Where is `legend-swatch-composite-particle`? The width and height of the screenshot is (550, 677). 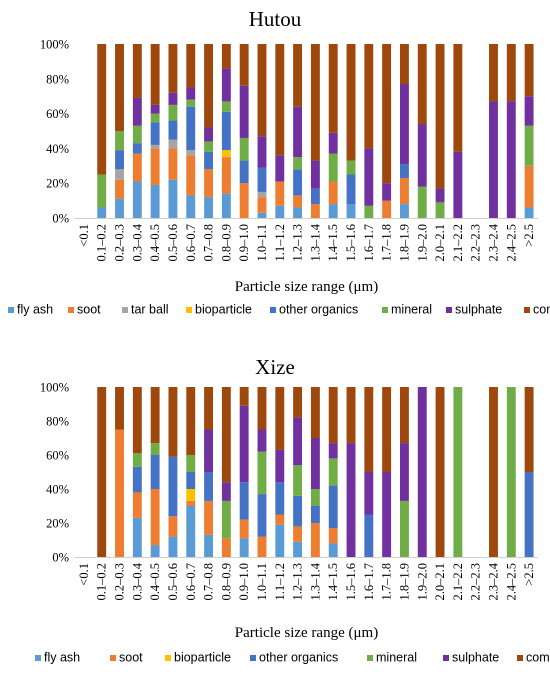 legend-swatch-composite-particle is located at coordinates (527, 310).